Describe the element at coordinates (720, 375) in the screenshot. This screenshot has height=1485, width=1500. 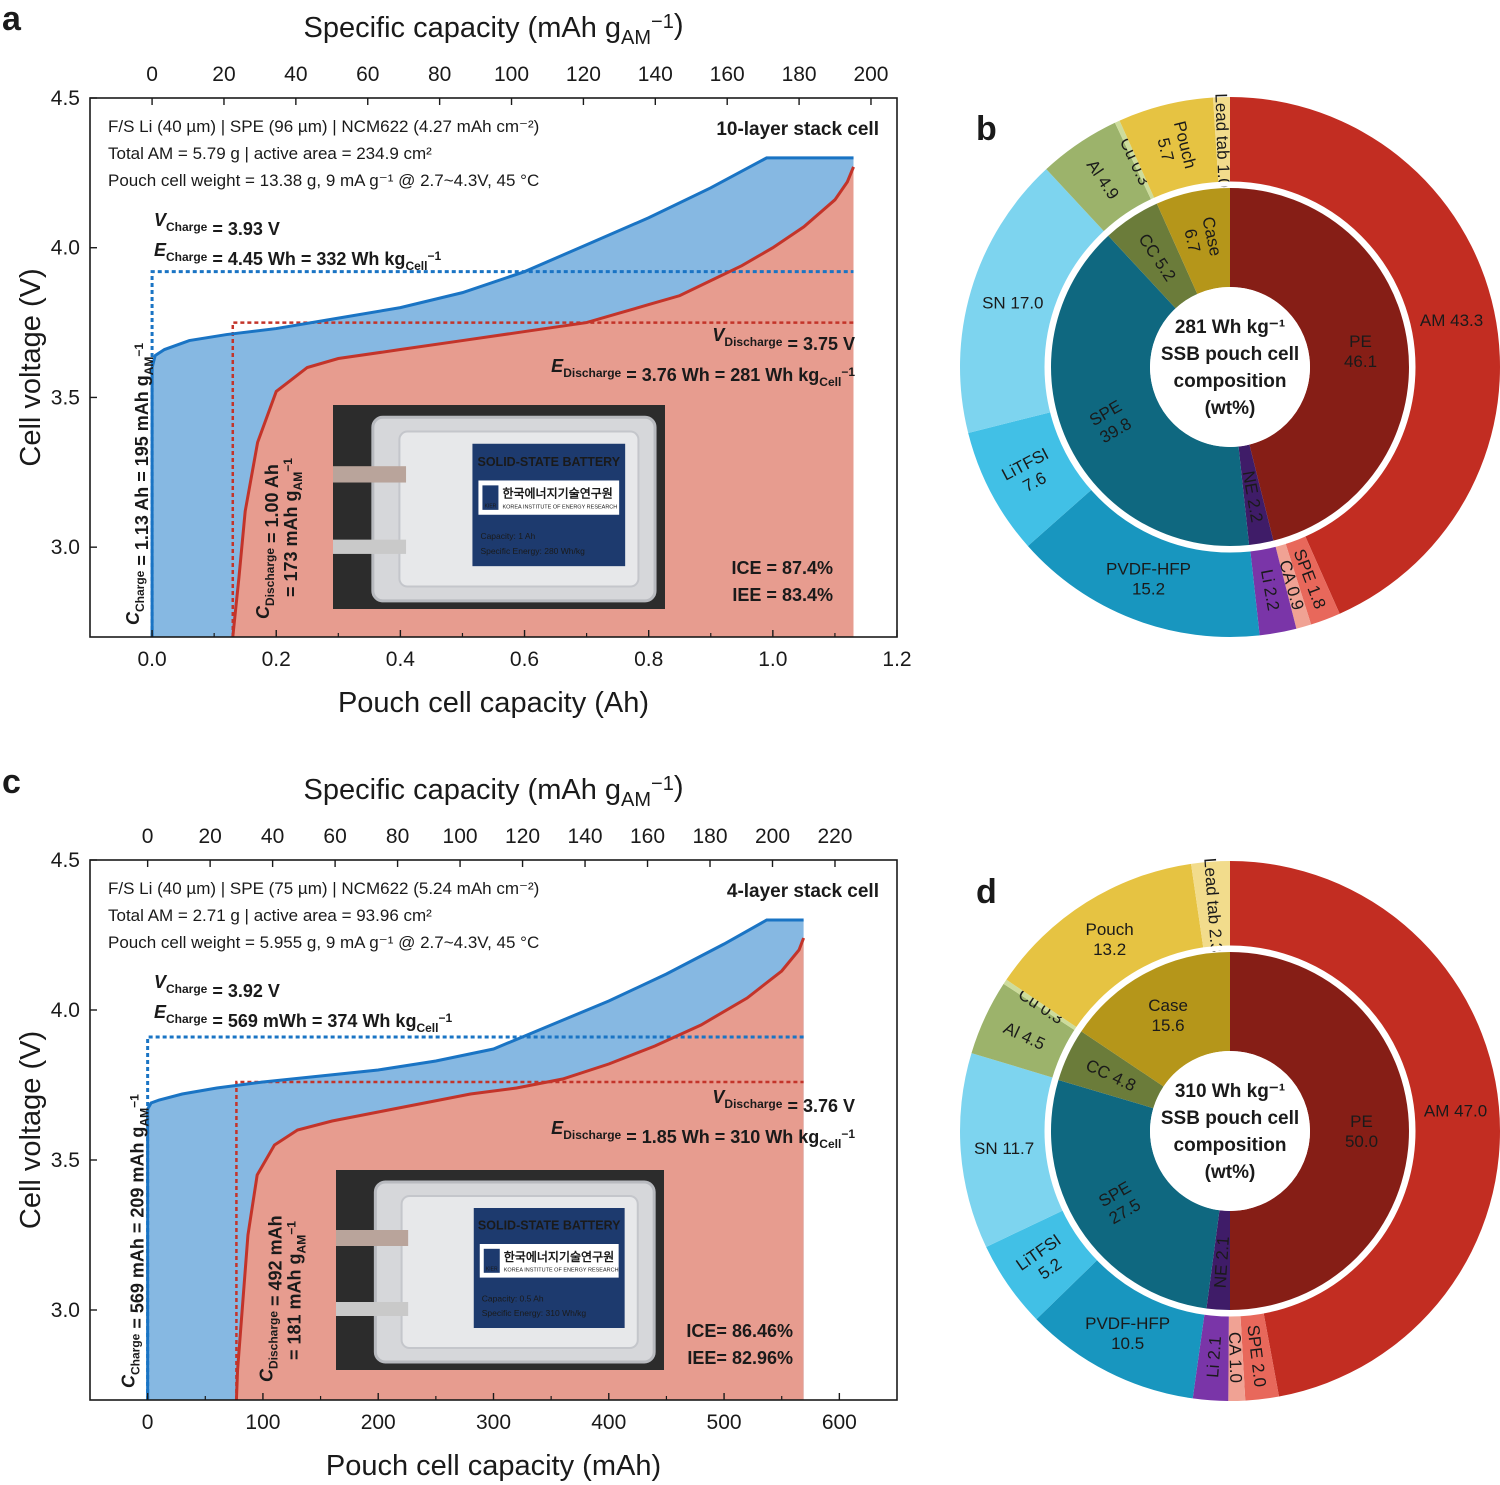
I see `text-span: = 3.76 Wh = 281 Wh kg` at that location.